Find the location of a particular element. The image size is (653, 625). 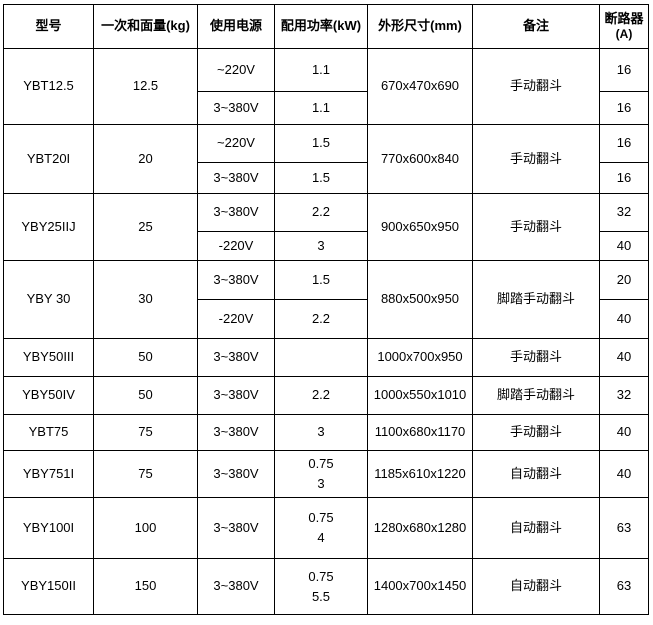

cell-amount: 12.5 is located at coordinates (145, 86).